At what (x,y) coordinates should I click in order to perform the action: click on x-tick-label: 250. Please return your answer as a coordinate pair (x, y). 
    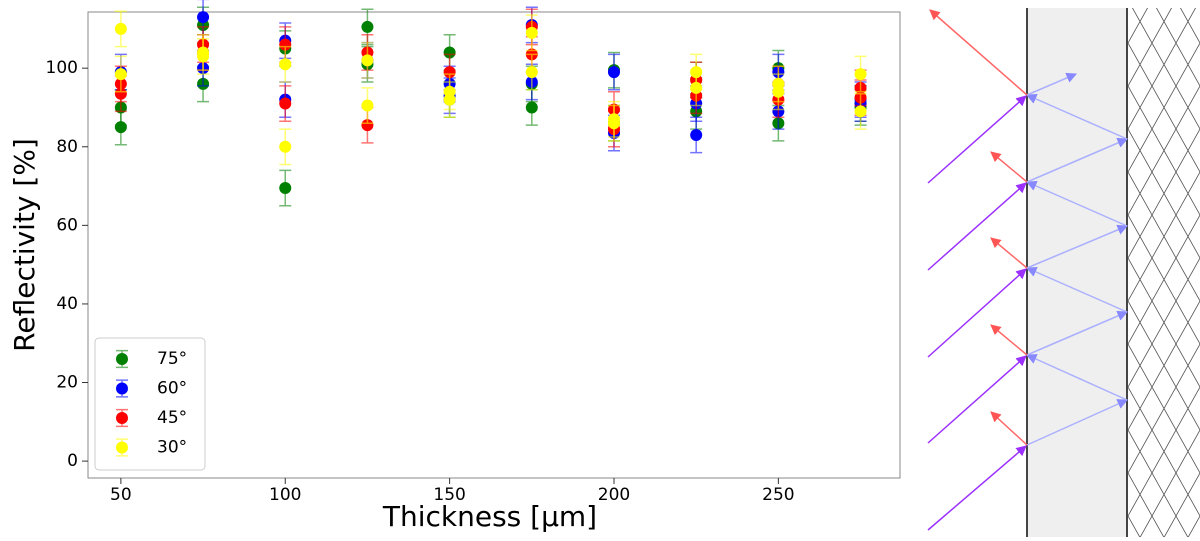
    Looking at the image, I should click on (778, 495).